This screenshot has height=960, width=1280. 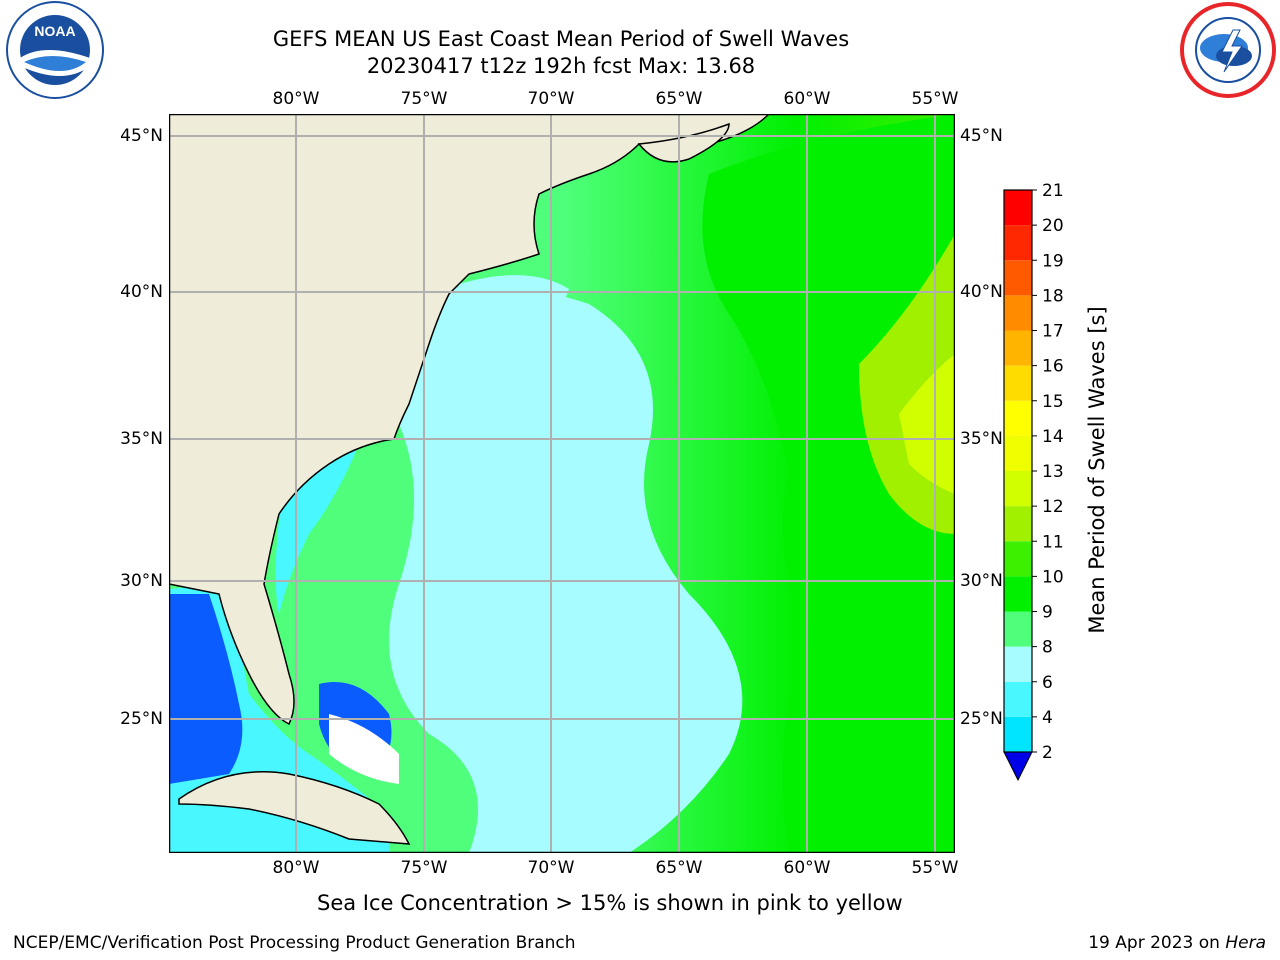 I want to click on colorbar-tick-label: 16, so click(x=1053, y=367).